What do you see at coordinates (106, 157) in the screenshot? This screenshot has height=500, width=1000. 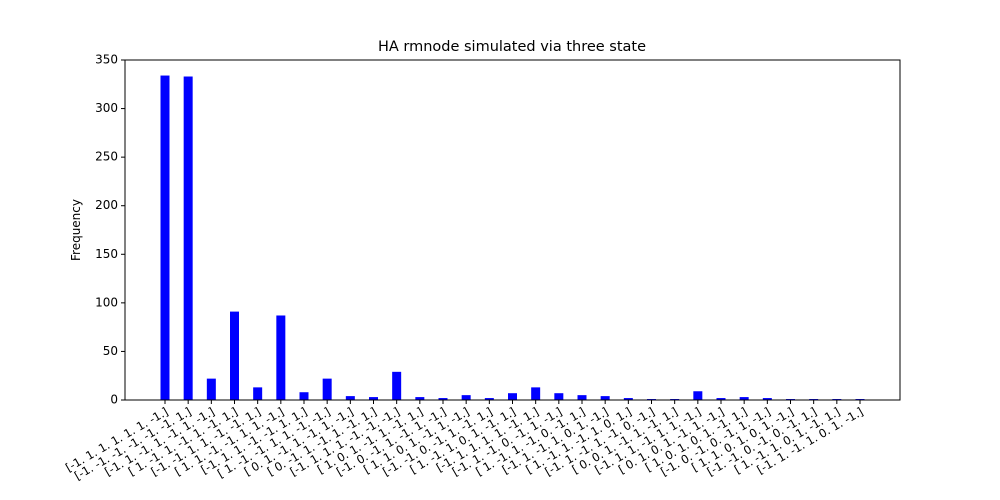 I see `y-tick-label: 250` at bounding box center [106, 157].